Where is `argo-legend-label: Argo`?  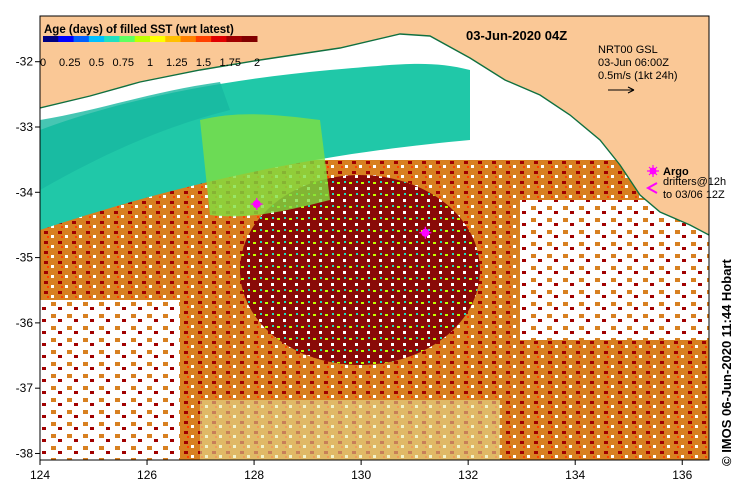 argo-legend-label: Argo is located at coordinates (676, 172).